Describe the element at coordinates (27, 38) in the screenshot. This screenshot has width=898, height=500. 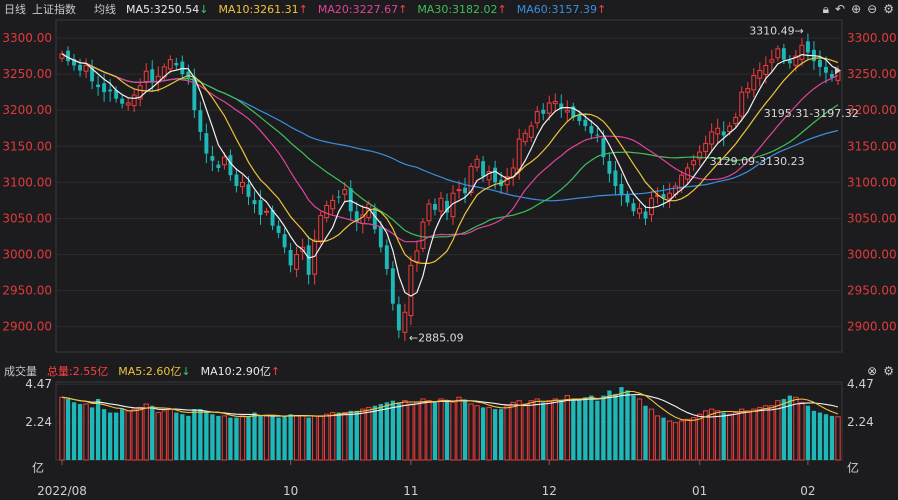
I see `price-tick-label-left: 3300.00` at that location.